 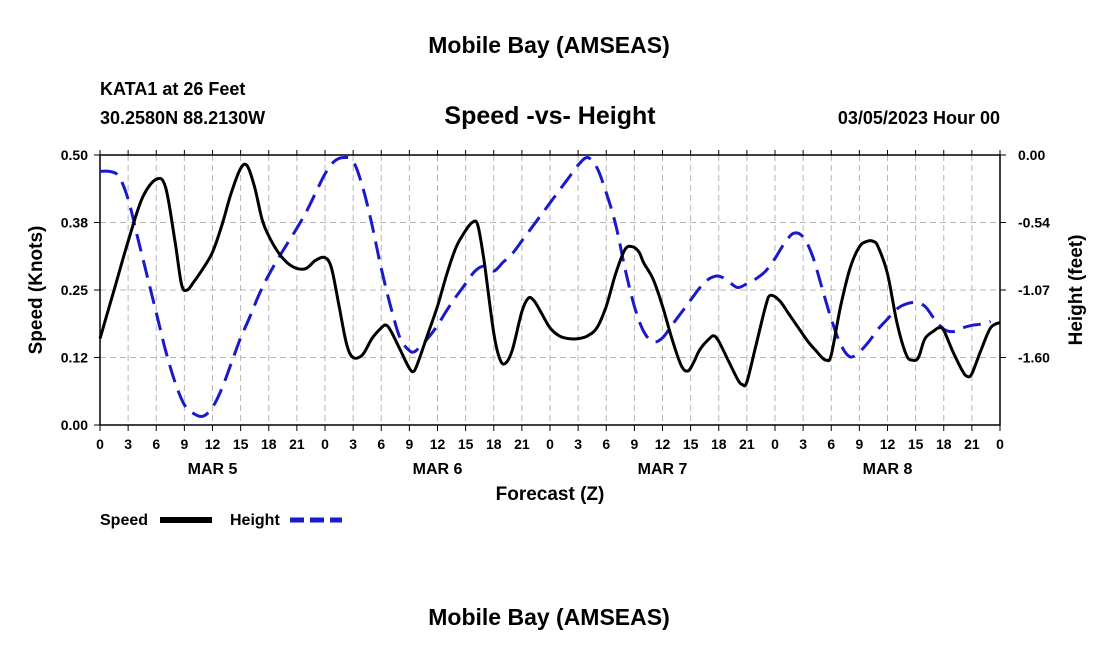 What do you see at coordinates (213, 469) in the screenshot?
I see `day-label: MAR 5` at bounding box center [213, 469].